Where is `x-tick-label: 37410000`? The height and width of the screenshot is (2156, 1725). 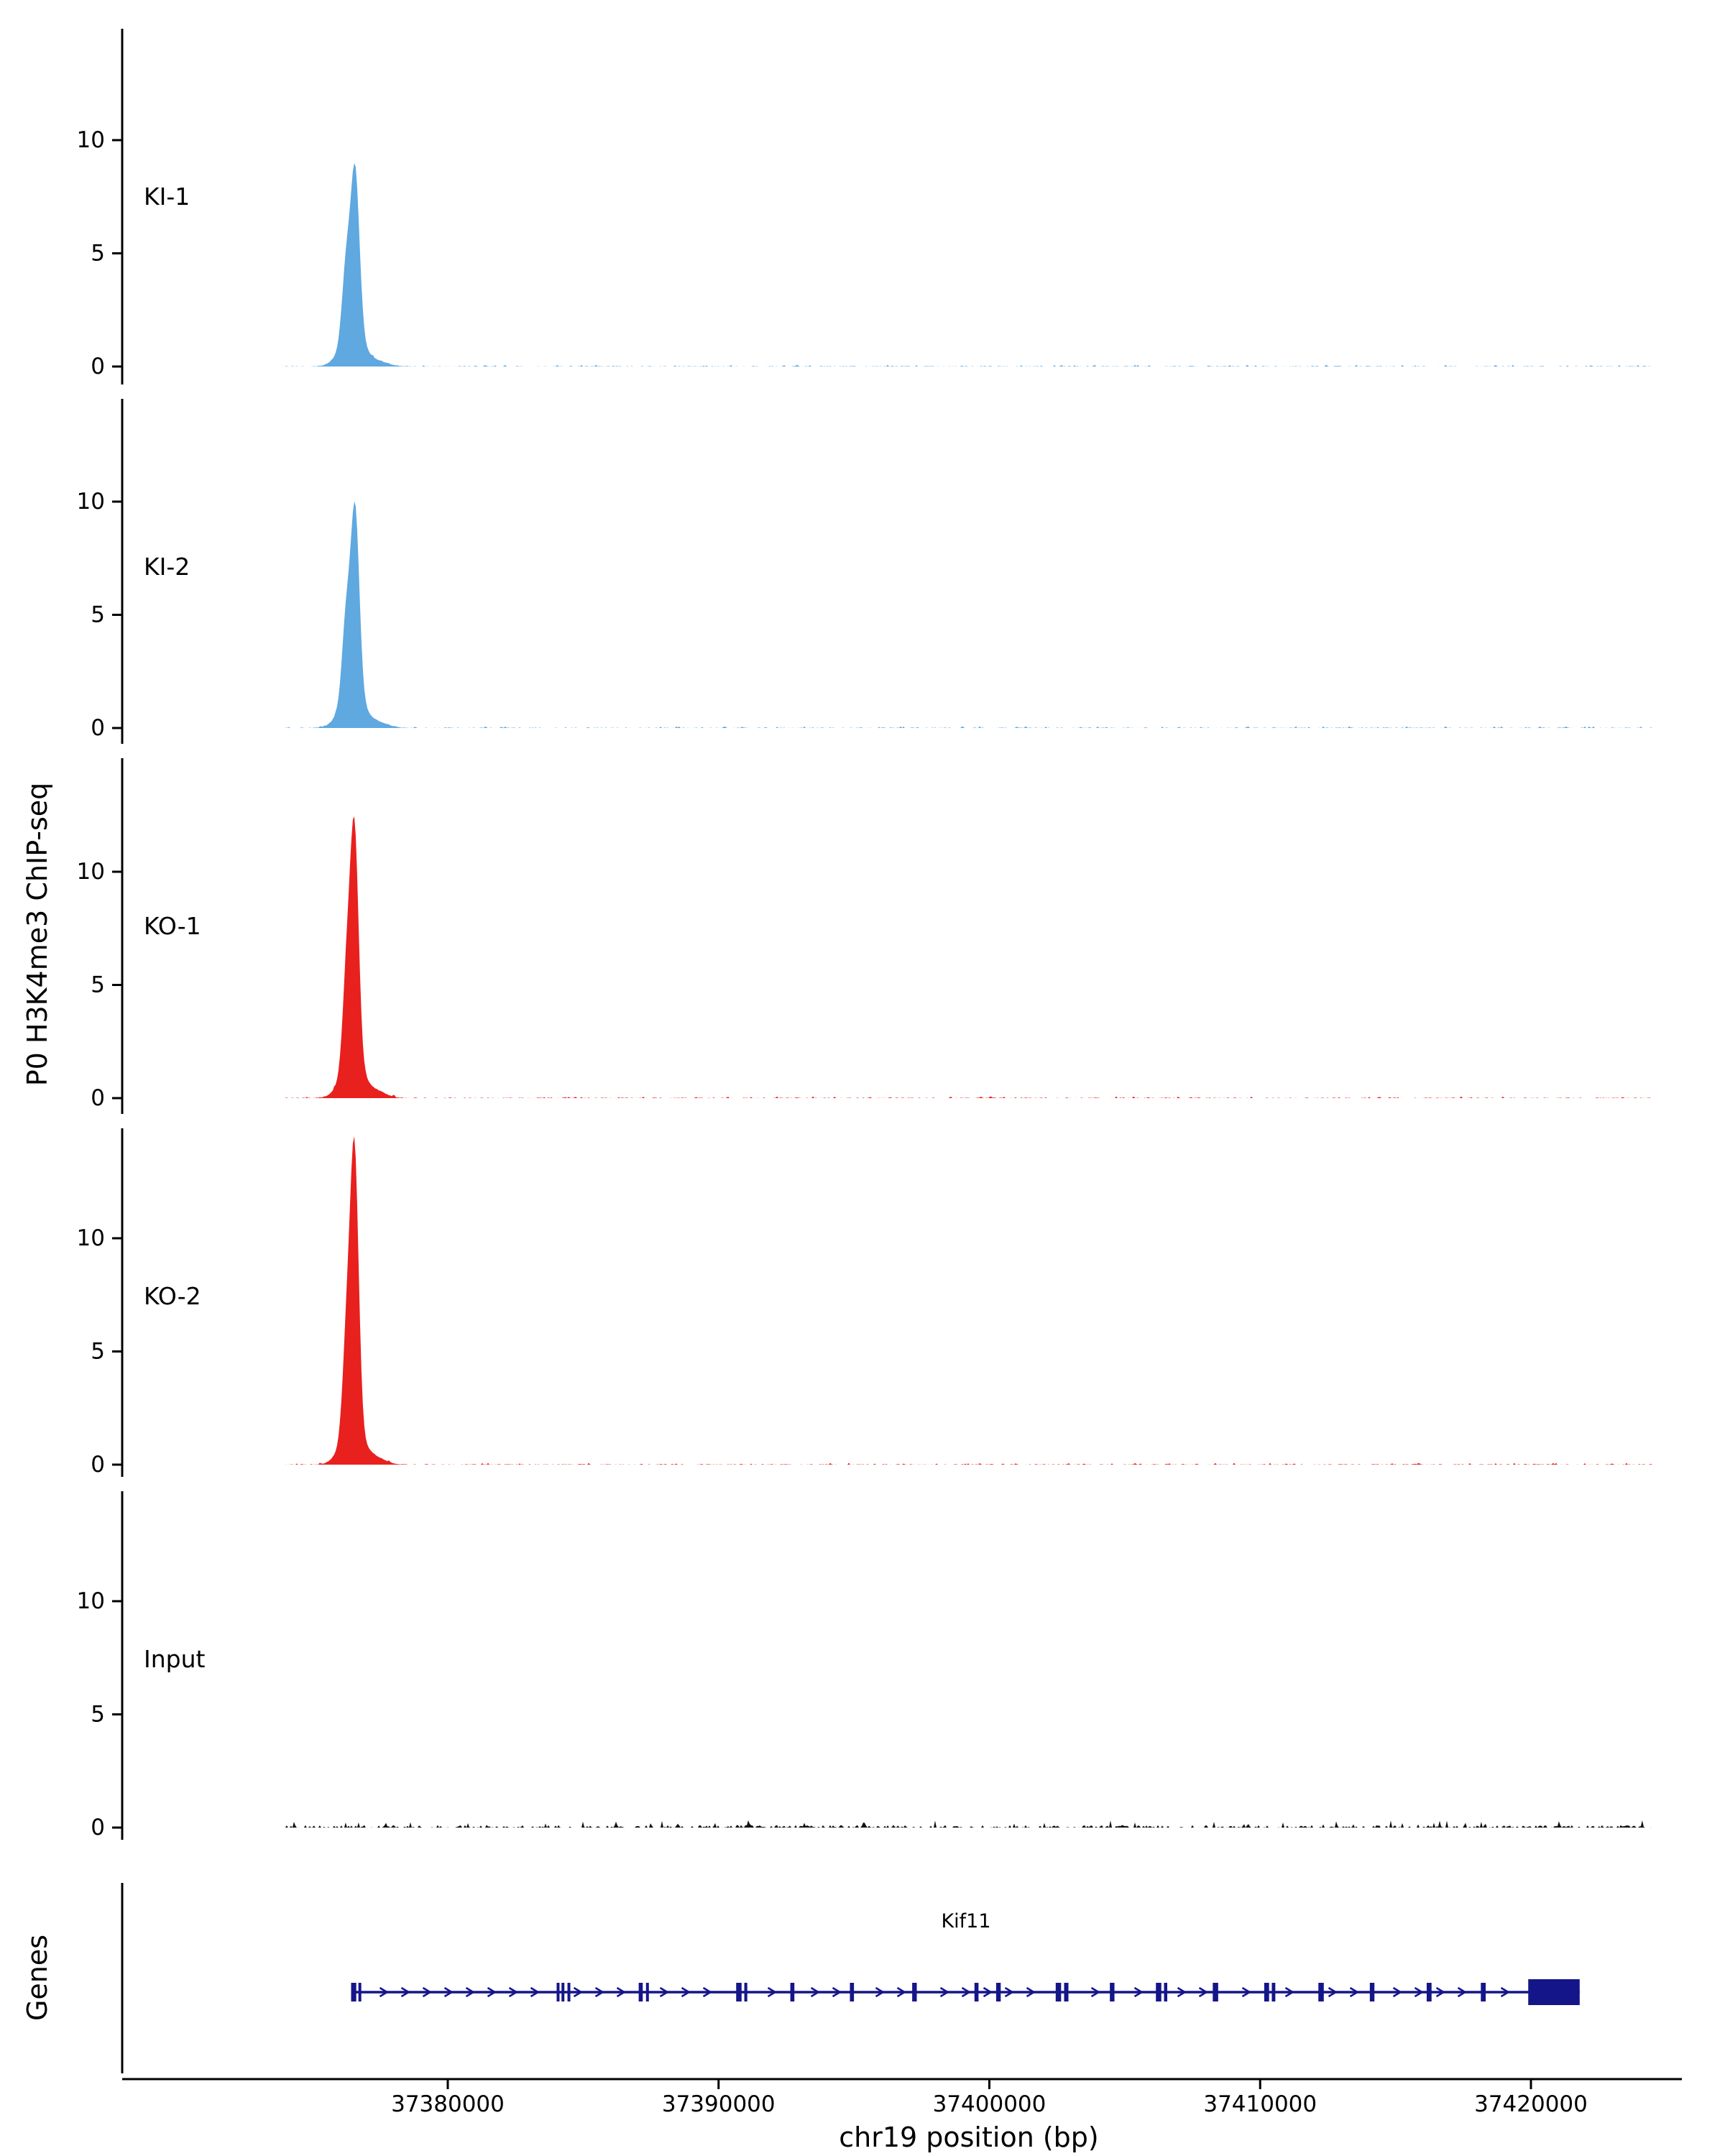 x-tick-label: 37410000 is located at coordinates (1260, 2104).